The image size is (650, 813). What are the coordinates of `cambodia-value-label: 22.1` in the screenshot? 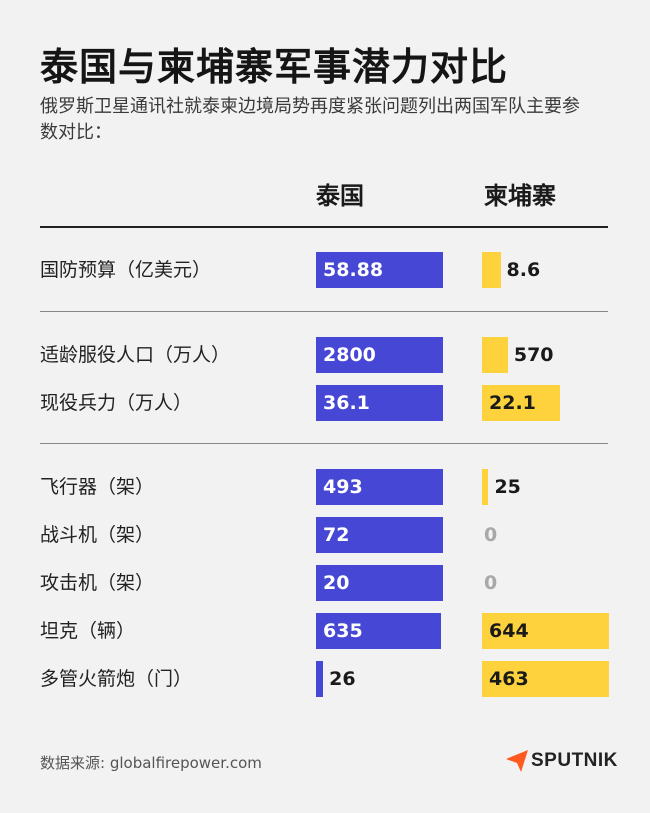 It's located at (512, 403).